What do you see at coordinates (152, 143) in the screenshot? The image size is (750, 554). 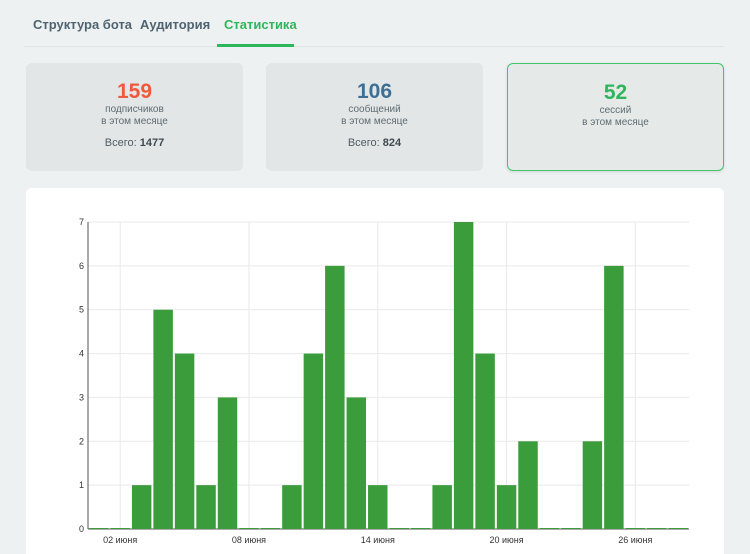 I see `subscribers-total-value: 1477` at bounding box center [152, 143].